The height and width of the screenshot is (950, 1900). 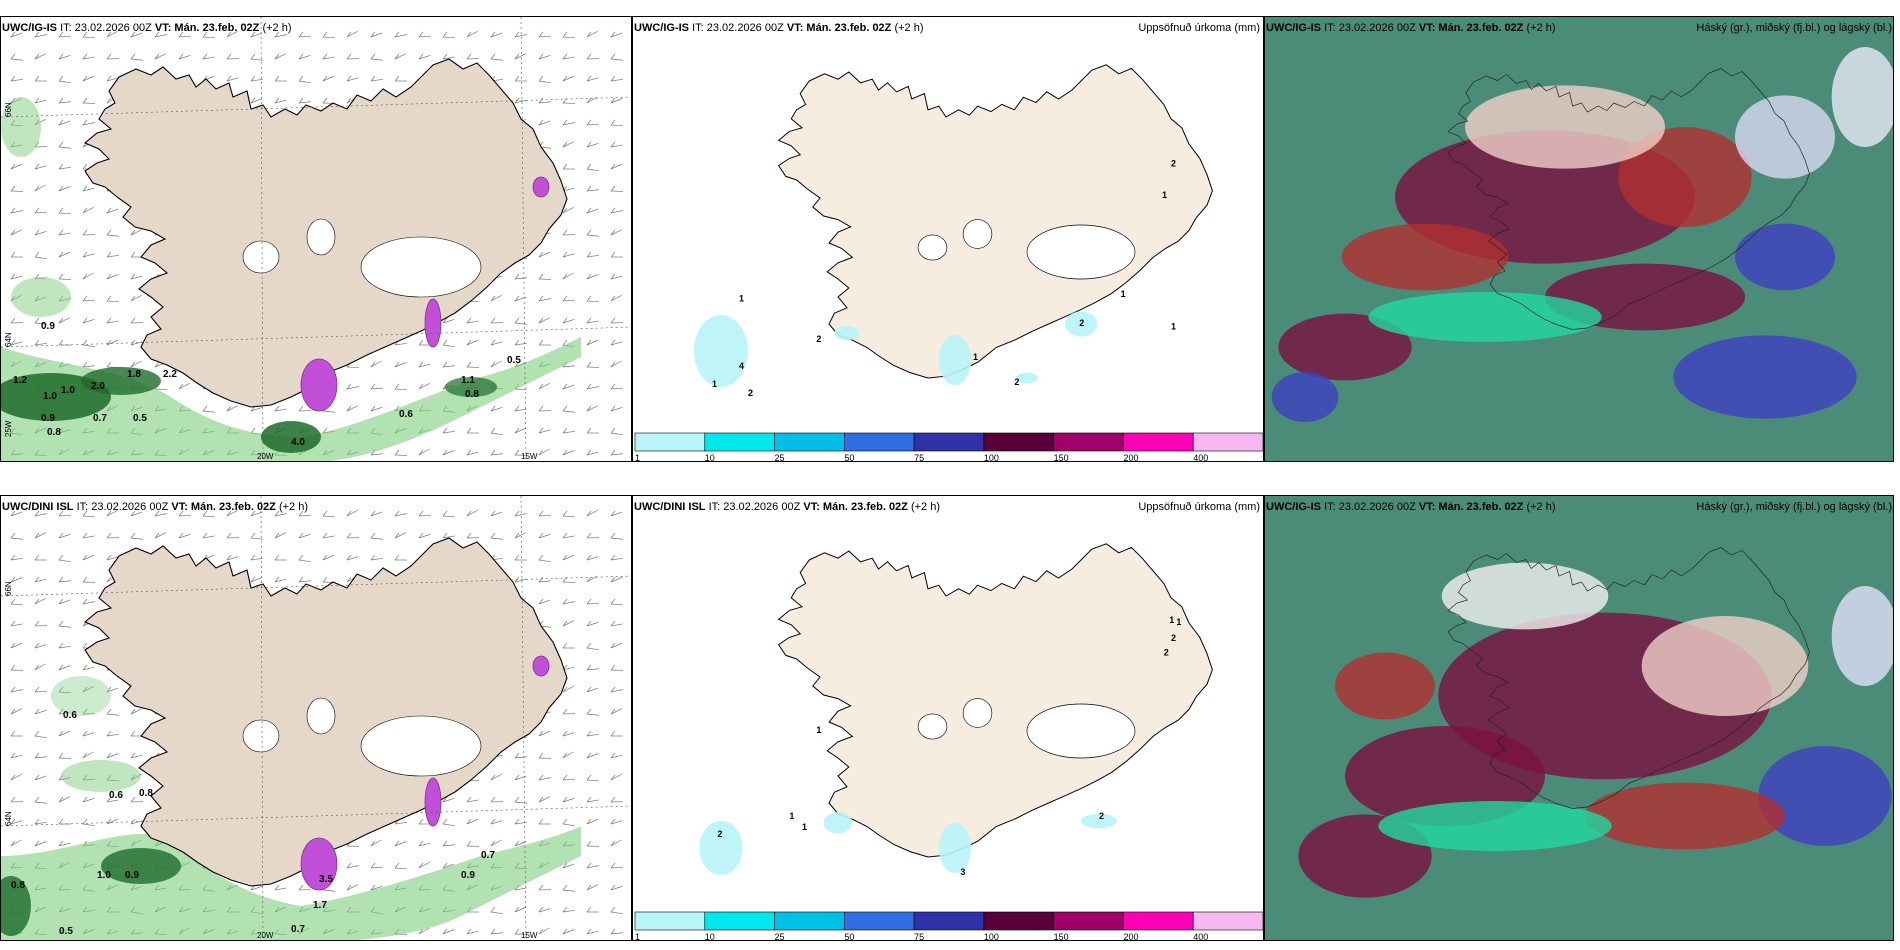 What do you see at coordinates (170, 374) in the screenshot?
I see `gust-value-label: 2.2` at bounding box center [170, 374].